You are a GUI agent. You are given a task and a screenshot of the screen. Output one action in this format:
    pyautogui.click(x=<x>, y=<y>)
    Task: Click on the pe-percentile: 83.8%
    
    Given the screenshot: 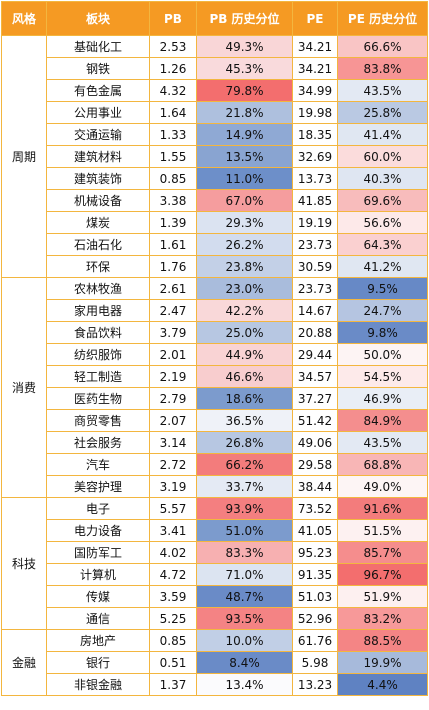 What is the action you would take?
    pyautogui.click(x=382, y=68)
    